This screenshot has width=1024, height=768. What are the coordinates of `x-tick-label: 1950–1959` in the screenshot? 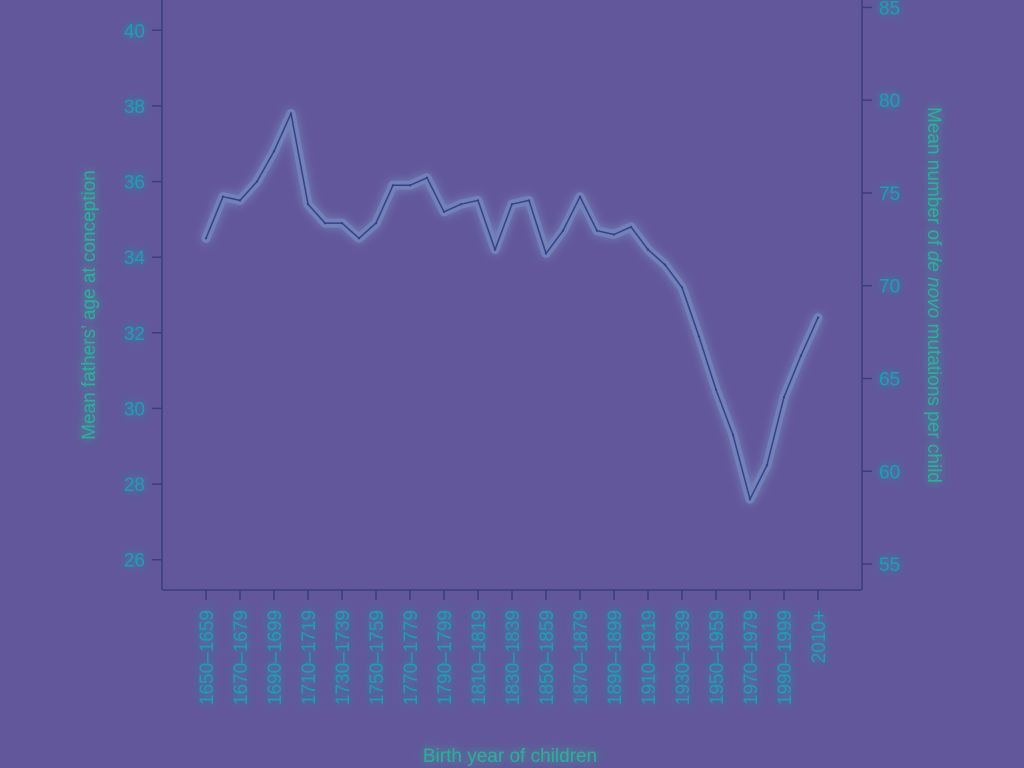 It's located at (717, 657).